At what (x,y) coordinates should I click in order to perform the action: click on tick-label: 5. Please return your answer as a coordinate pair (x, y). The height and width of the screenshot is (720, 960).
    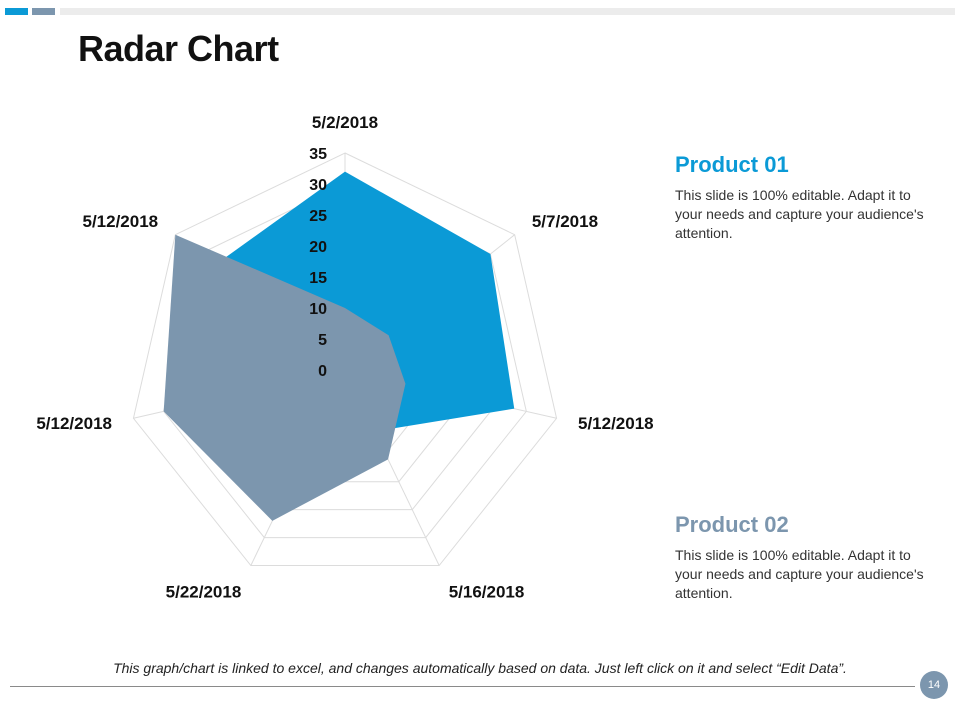
    Looking at the image, I should click on (322, 340).